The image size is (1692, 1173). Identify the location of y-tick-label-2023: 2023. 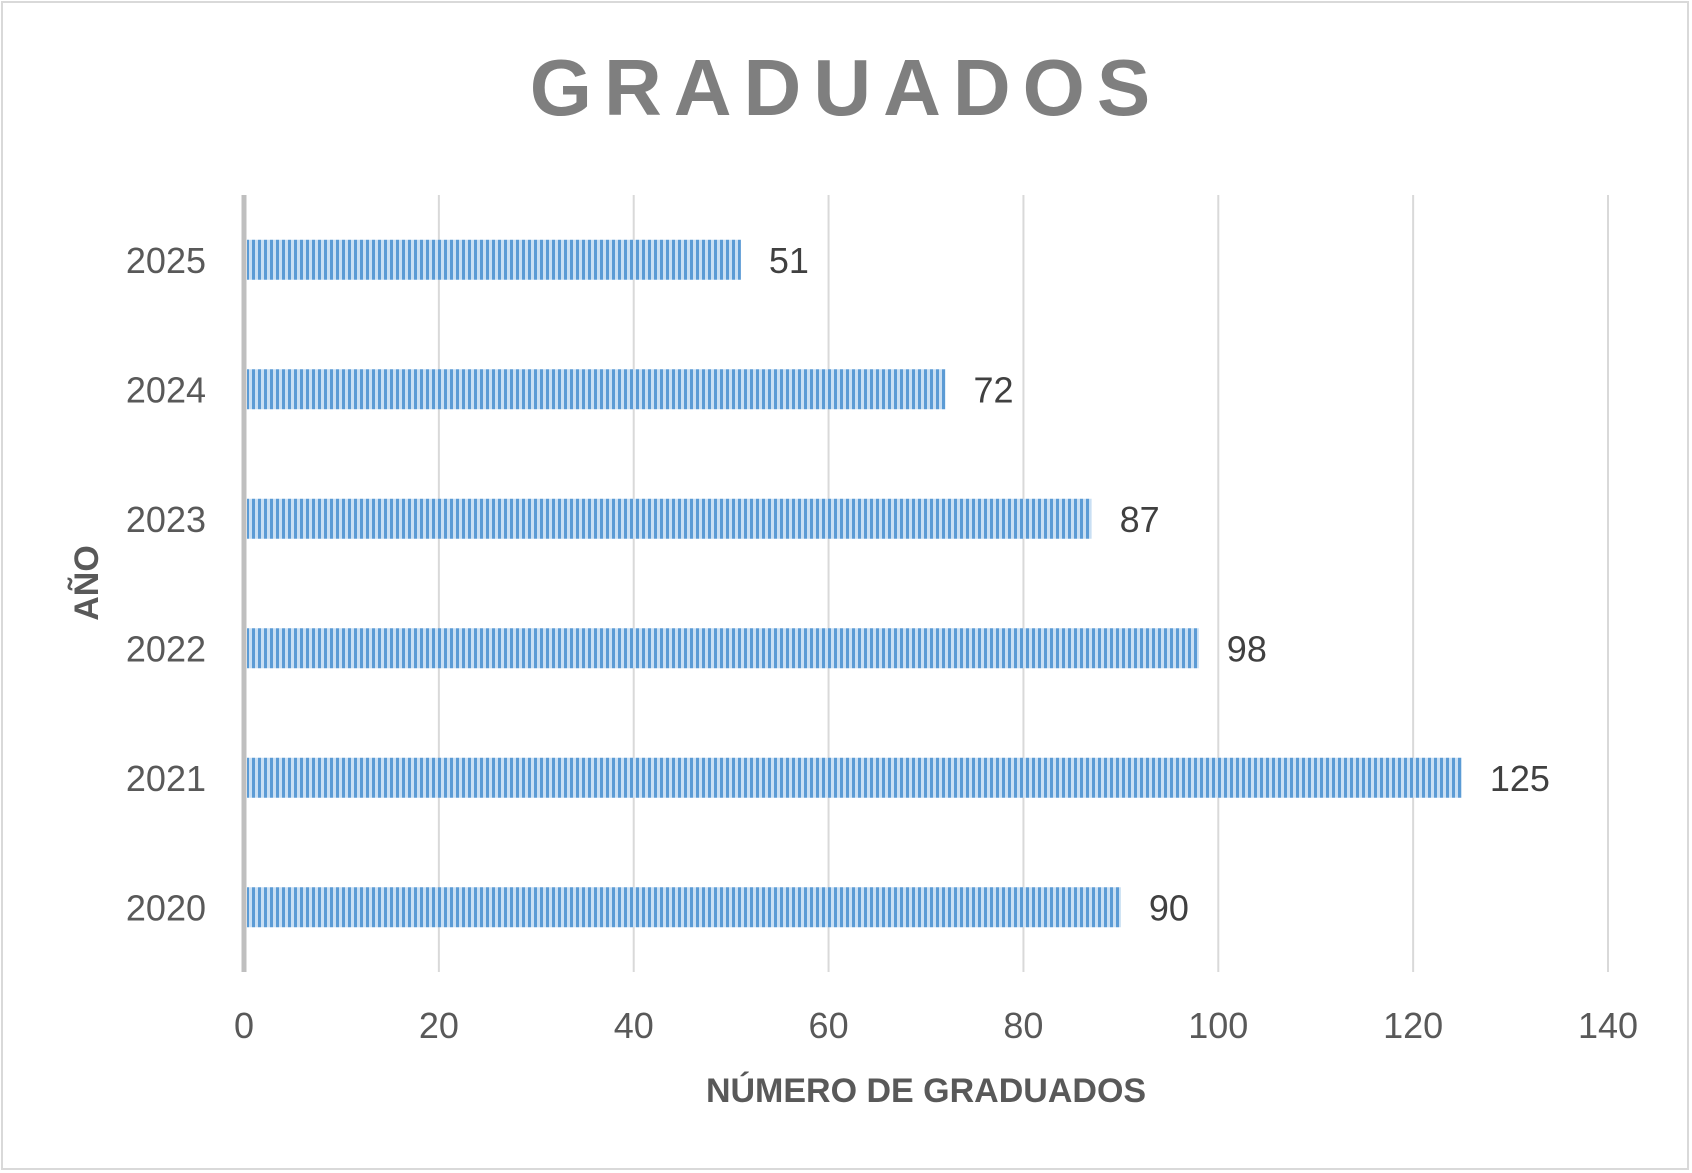
(166, 519).